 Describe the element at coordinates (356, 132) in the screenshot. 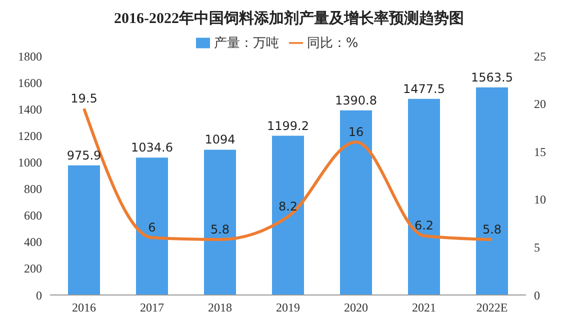

I see `data-label: 16` at that location.